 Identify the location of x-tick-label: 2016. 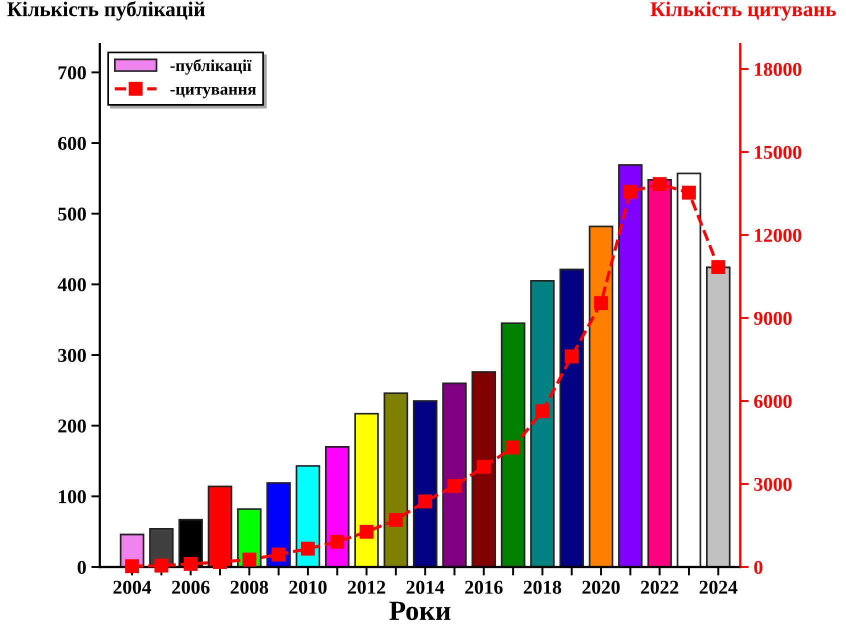
(484, 587).